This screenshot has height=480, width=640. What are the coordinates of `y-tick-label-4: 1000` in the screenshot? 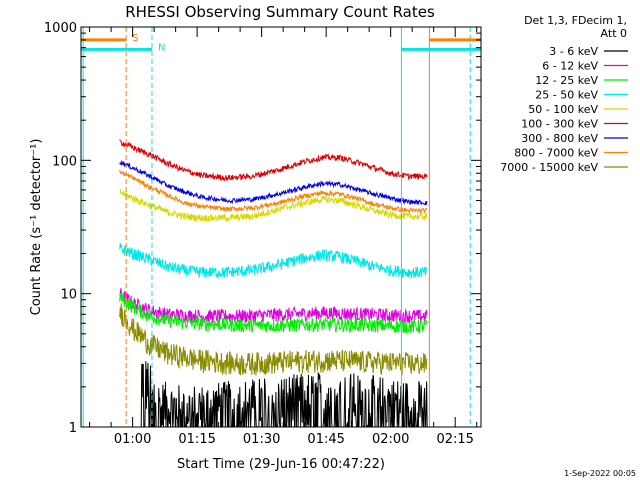 It's located at (60, 28).